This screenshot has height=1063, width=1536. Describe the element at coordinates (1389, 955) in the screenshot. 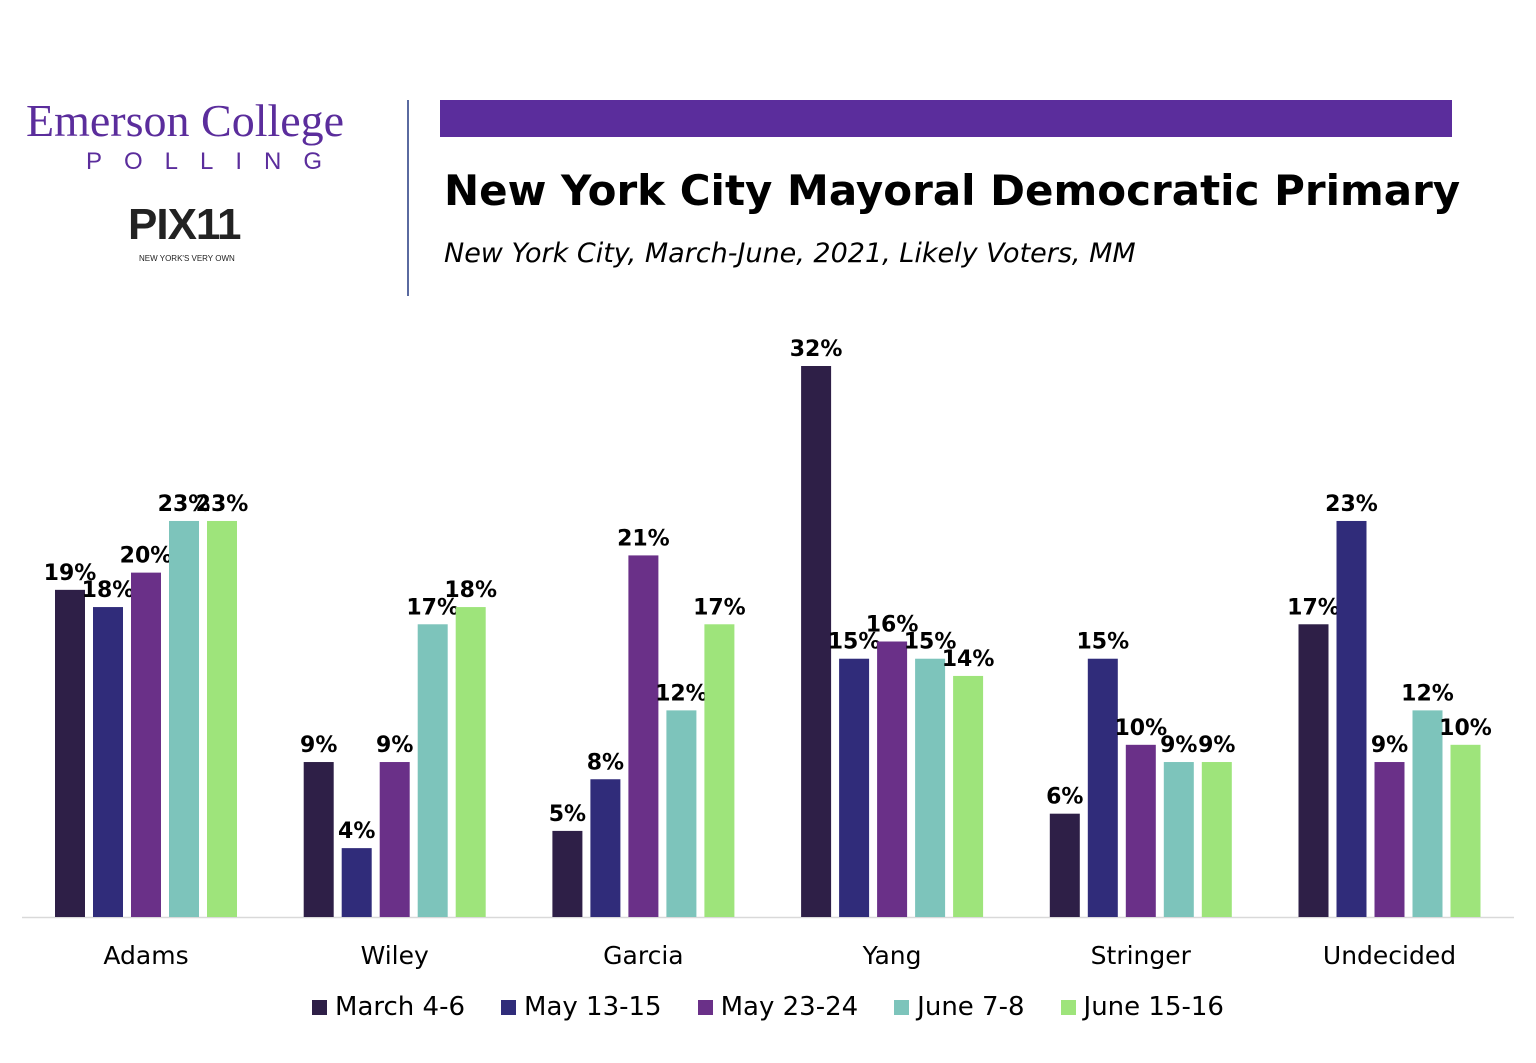

I see `category-label: Undecided` at that location.